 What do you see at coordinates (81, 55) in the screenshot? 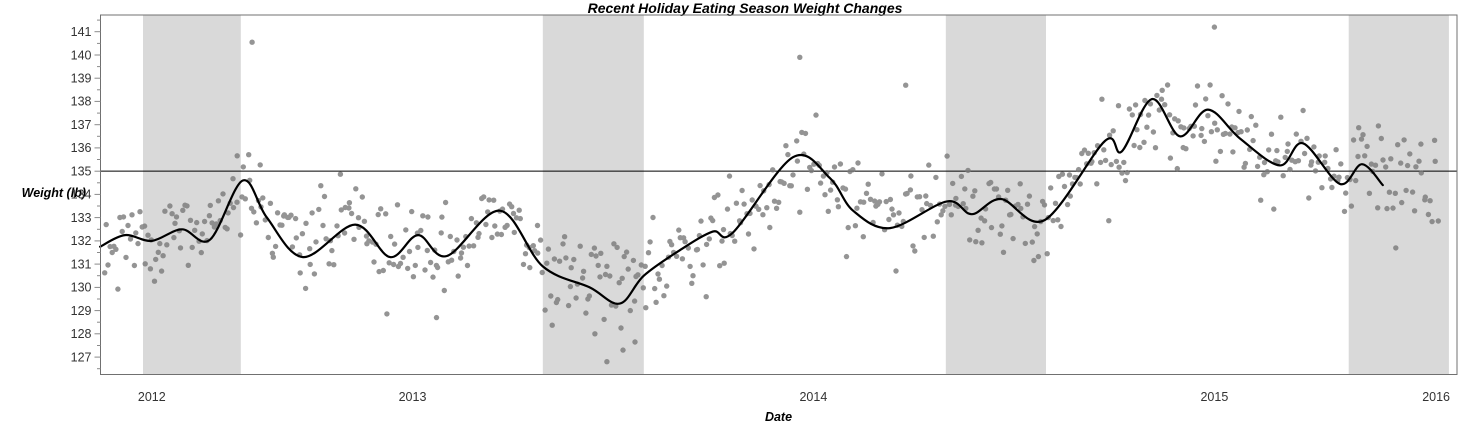
I see `y-tick-label: 140` at bounding box center [81, 55].